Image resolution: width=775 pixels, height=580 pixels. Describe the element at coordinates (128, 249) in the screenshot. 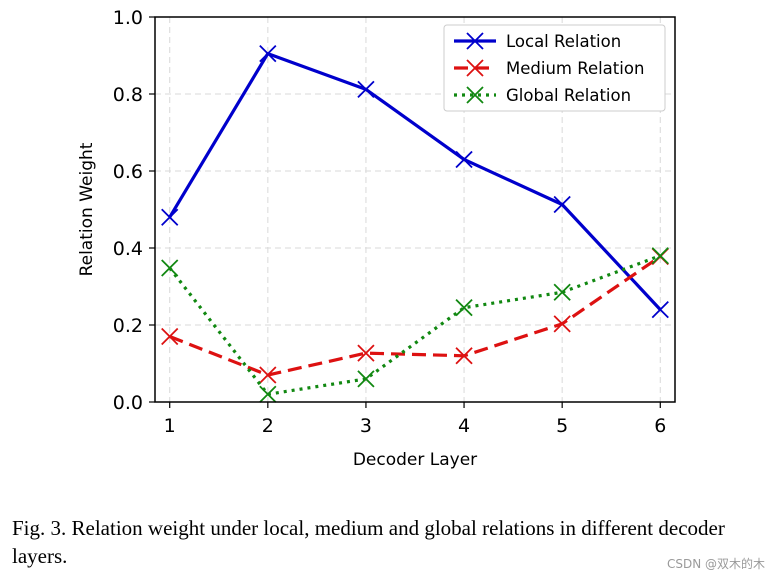

I see `y-tick-label: 0.4` at that location.